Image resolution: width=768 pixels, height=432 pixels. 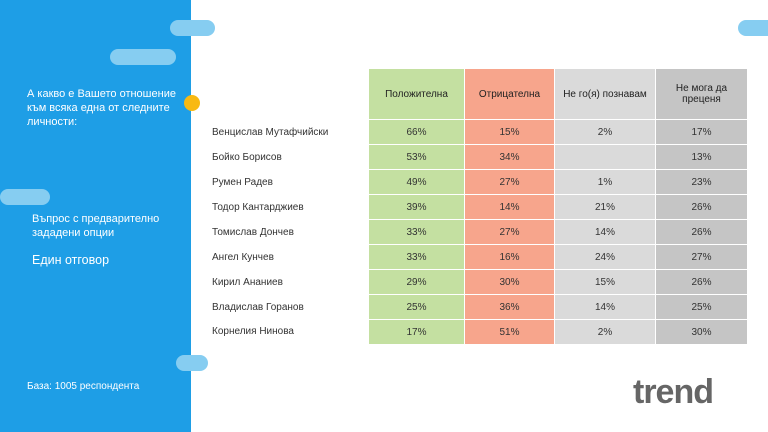 I want to click on negative-cell: 34%, so click(x=509, y=157).